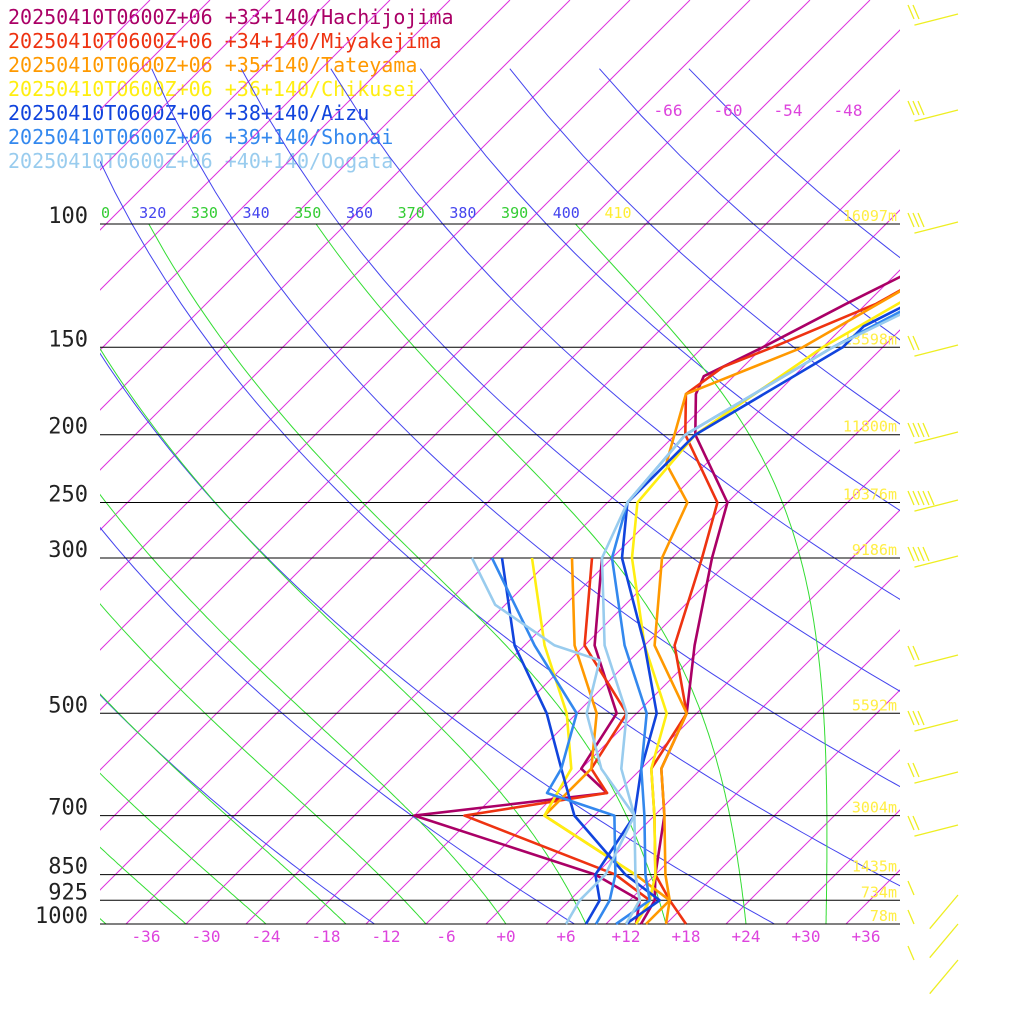 The height and width of the screenshot is (1024, 1024). Describe the element at coordinates (206, 936) in the screenshot. I see `temperature-tick-label: -30` at that location.